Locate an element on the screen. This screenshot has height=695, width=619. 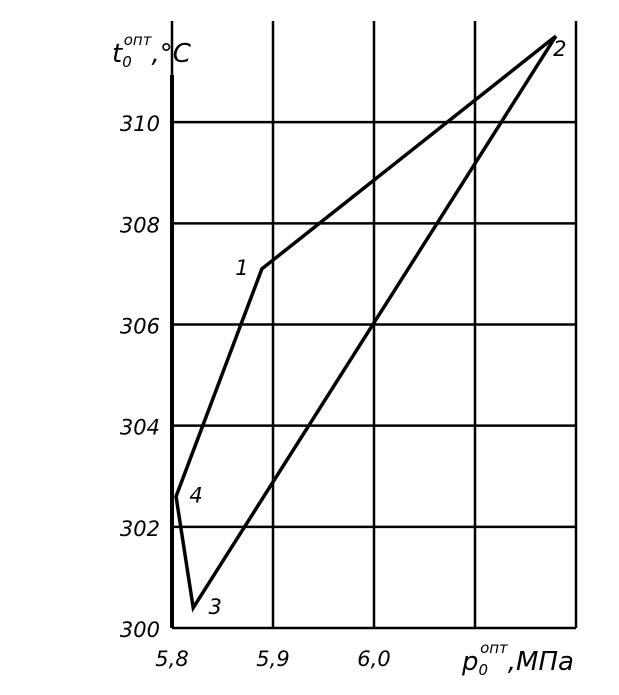
x-label-unit: ,МПа is located at coordinates (541, 662).